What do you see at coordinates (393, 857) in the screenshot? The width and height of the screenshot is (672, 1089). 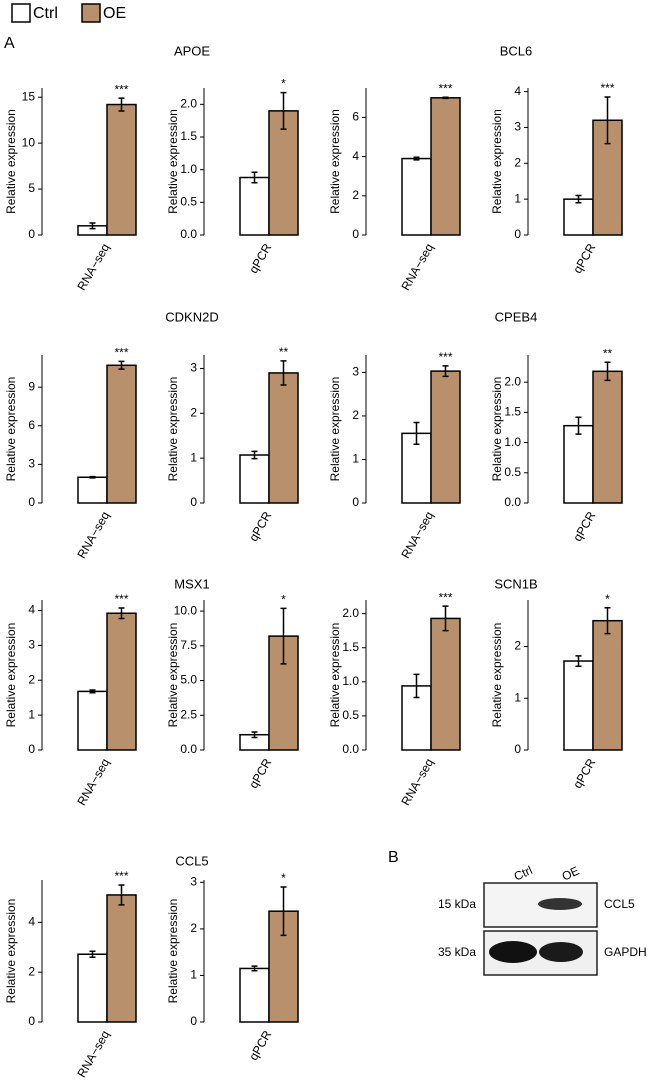 I see `panel-label: B` at bounding box center [393, 857].